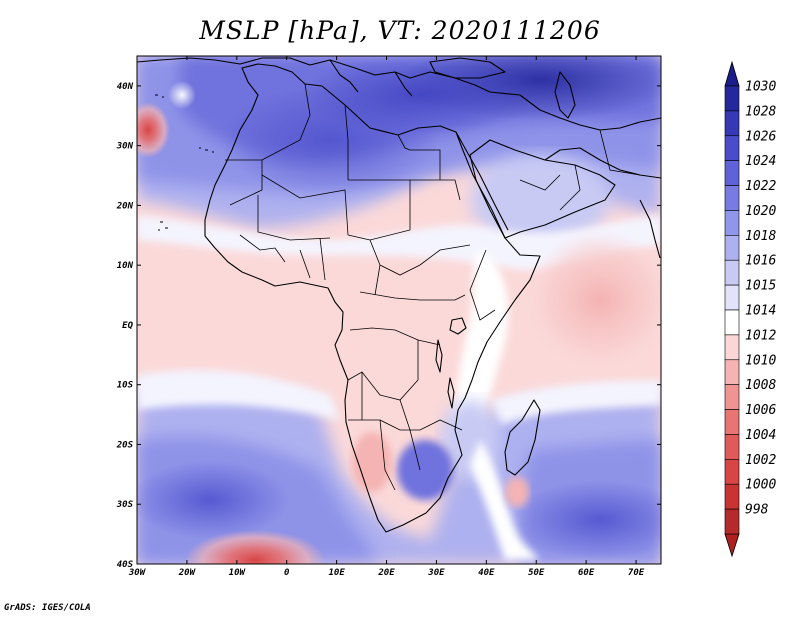  What do you see at coordinates (336, 573) in the screenshot?
I see `lon-tick-label: 10E` at bounding box center [336, 573].